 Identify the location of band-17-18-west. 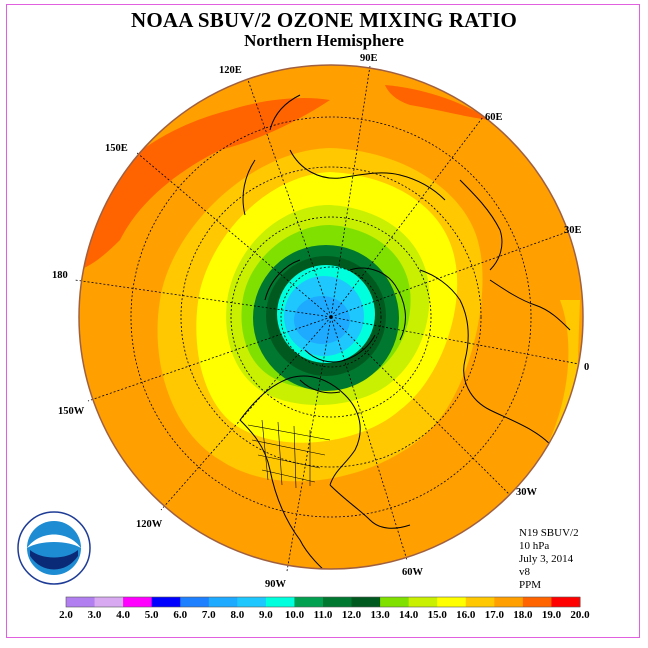
(204, 184).